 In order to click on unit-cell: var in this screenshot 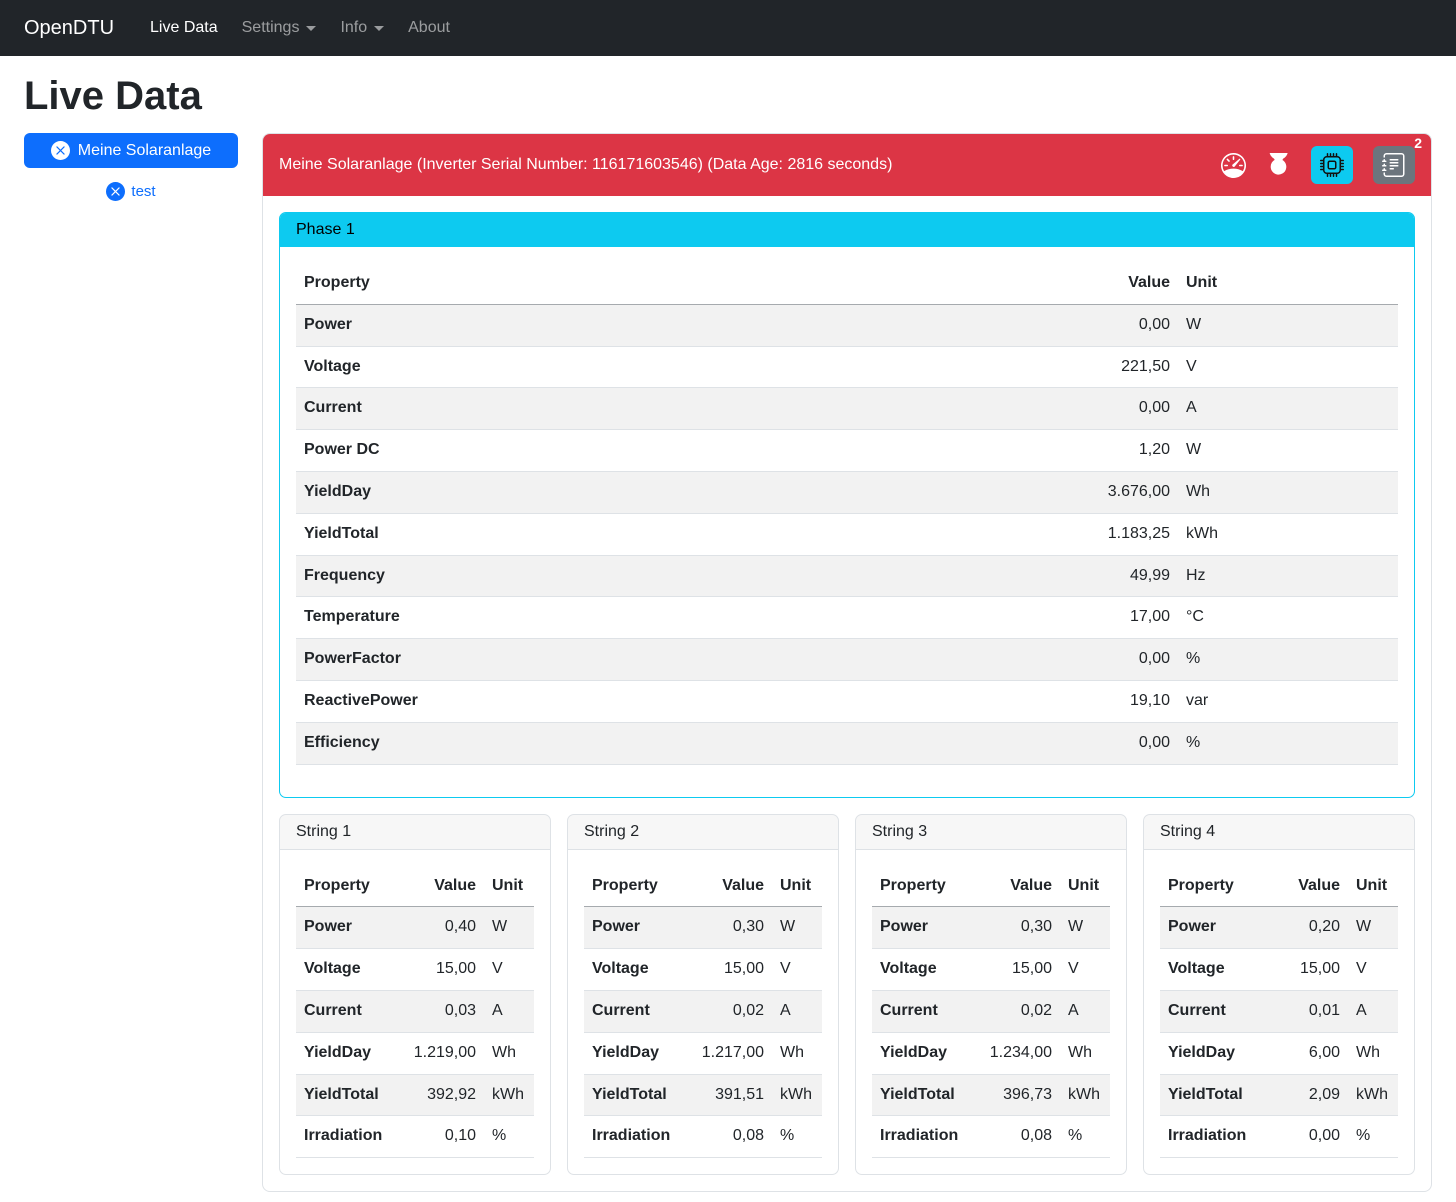, I will do `click(1288, 701)`.